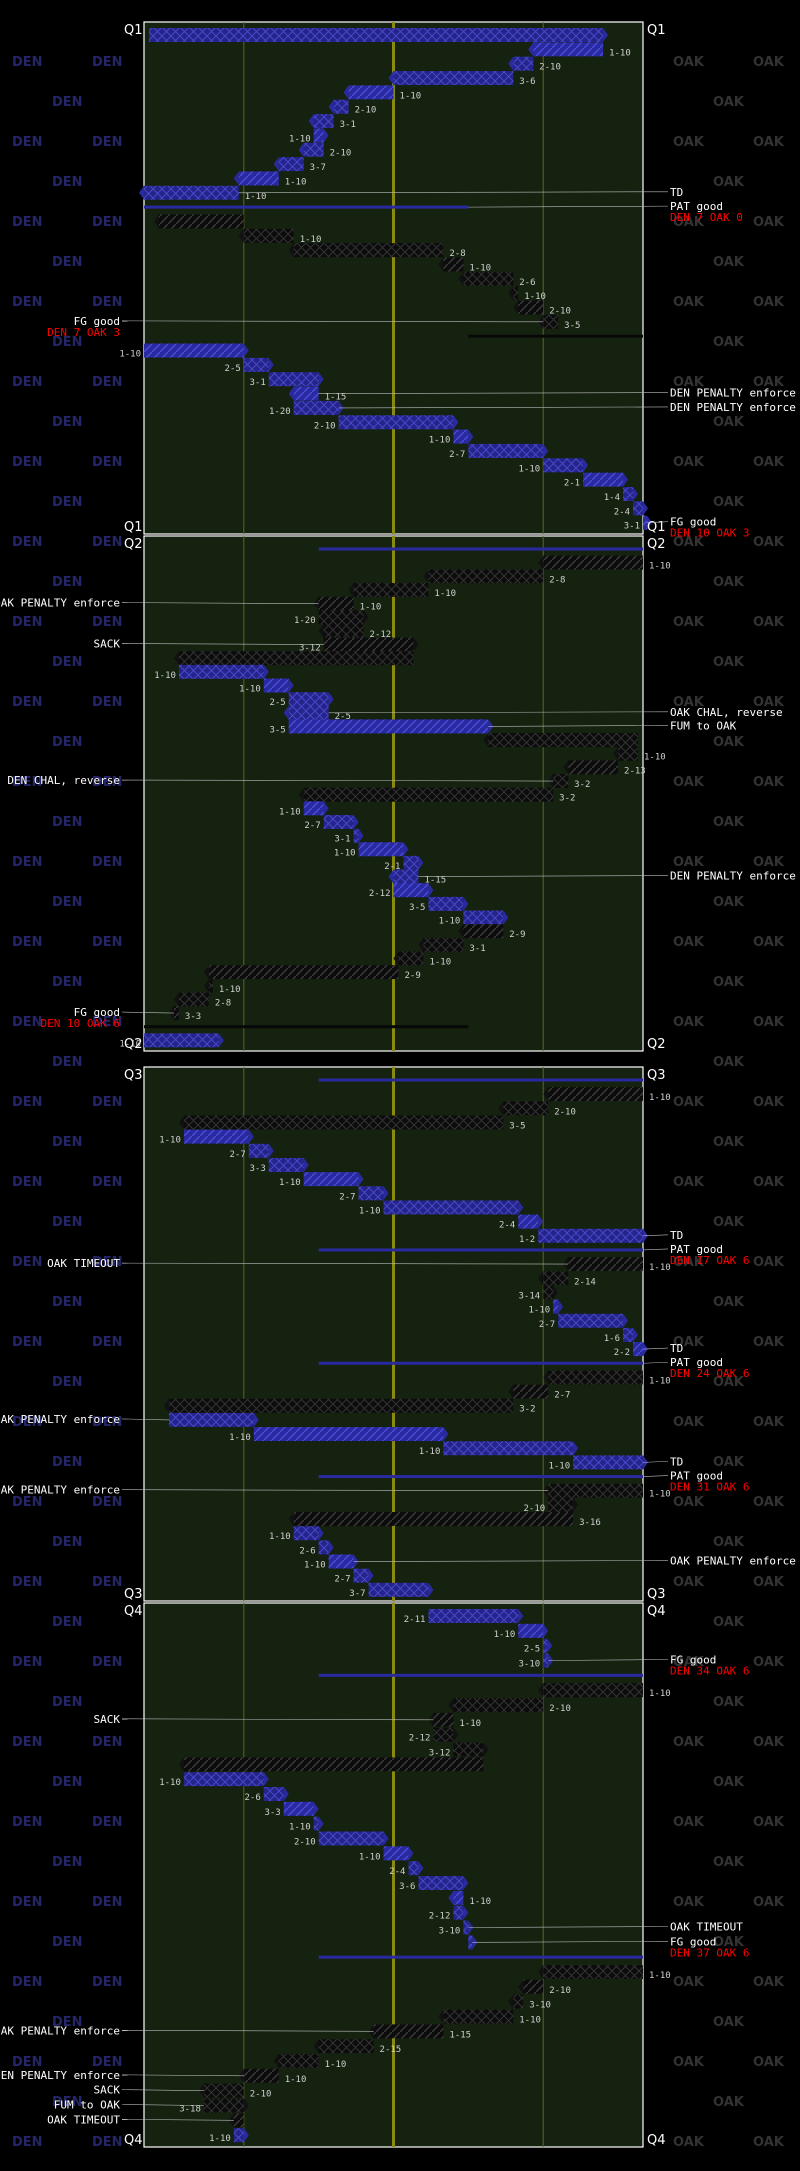  Describe the element at coordinates (696, 206) in the screenshot. I see `event-label: PAT good` at that location.